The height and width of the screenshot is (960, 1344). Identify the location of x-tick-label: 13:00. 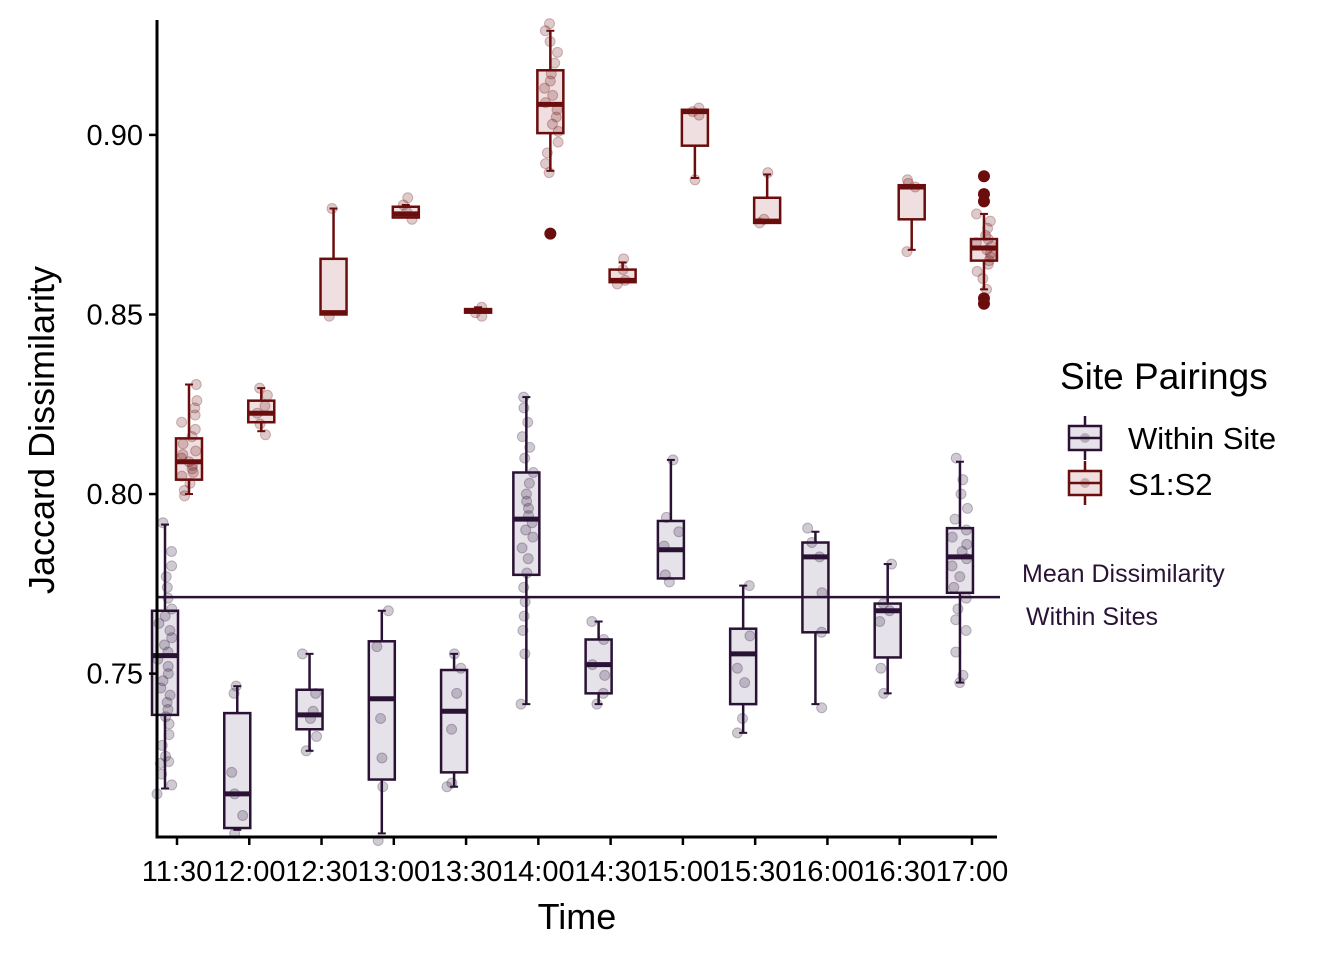
(394, 872).